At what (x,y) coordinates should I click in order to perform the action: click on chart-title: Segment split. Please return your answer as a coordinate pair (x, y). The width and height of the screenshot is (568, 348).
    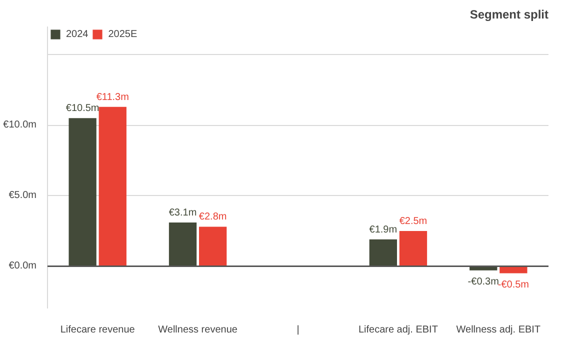
    Looking at the image, I should click on (509, 15).